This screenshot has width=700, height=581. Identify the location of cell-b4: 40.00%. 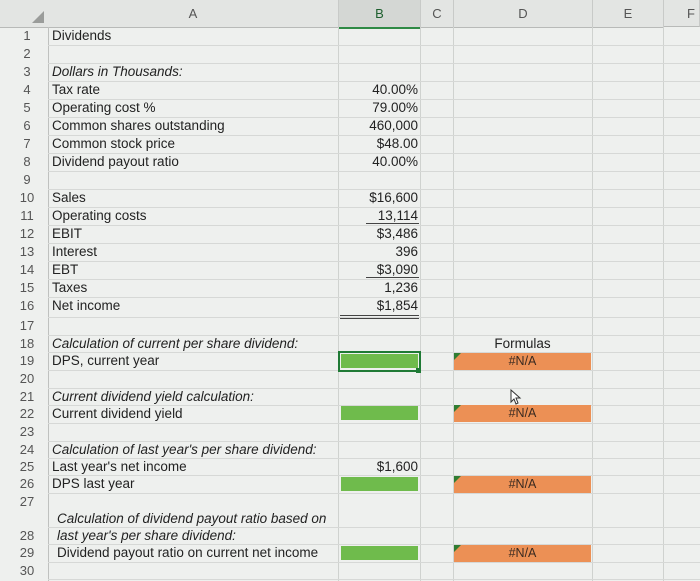
(395, 89).